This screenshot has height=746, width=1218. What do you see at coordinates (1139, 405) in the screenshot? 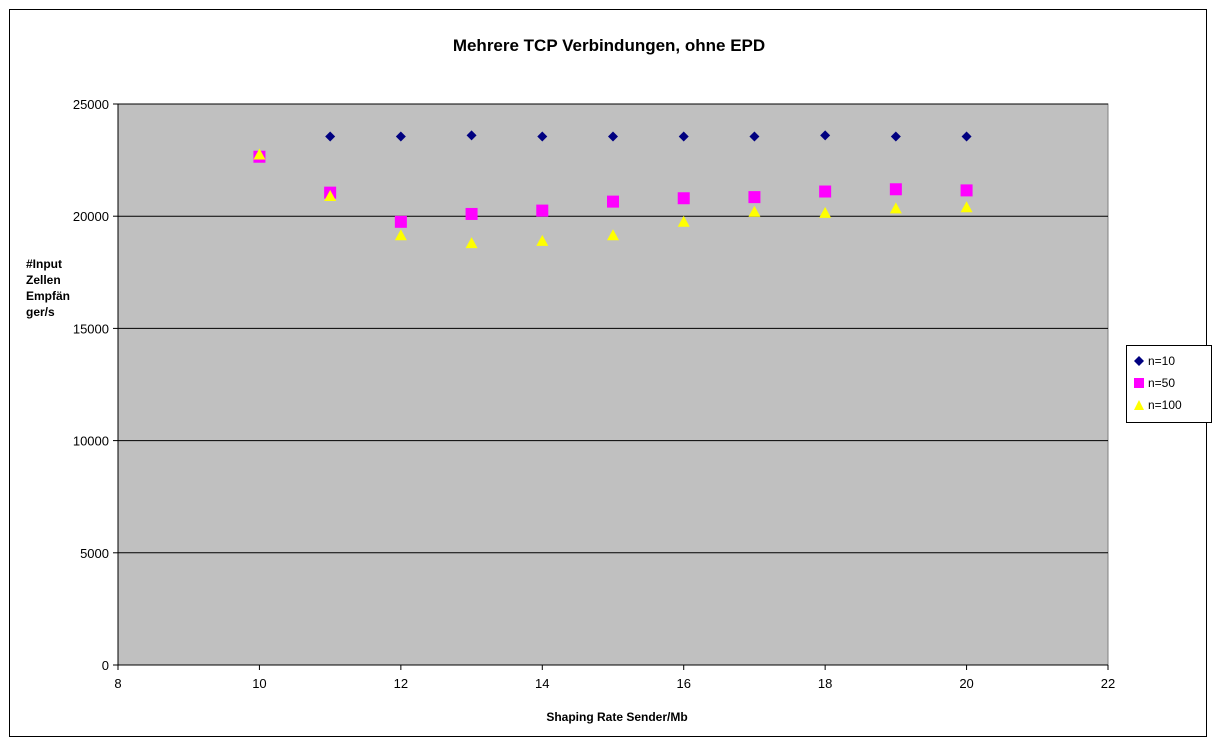
I see `triangle-marker-icon` at bounding box center [1139, 405].